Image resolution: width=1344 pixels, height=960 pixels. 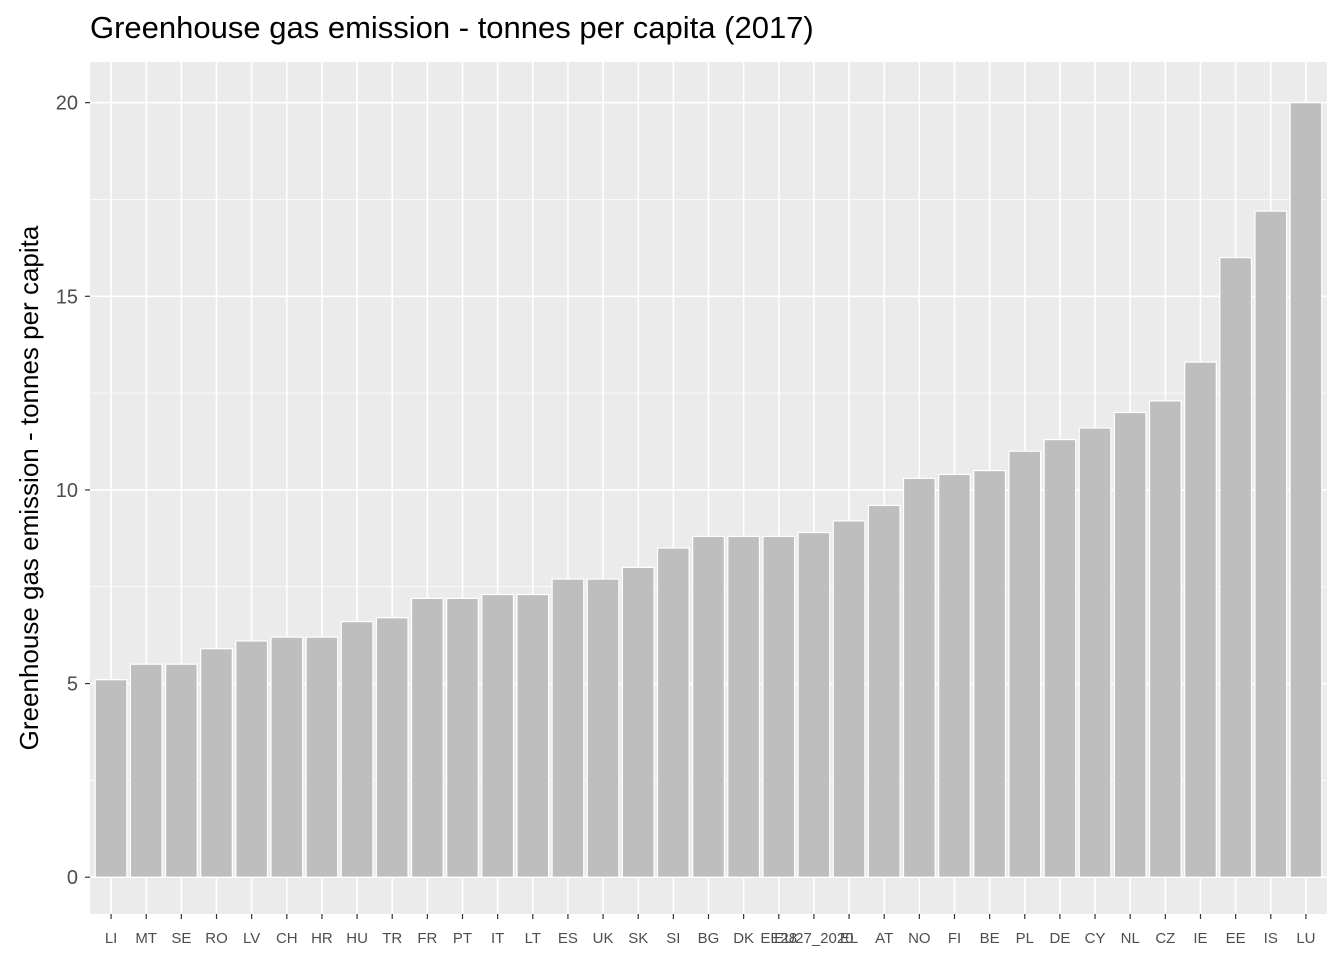 I want to click on x-tick-label: IS, so click(x=1271, y=938).